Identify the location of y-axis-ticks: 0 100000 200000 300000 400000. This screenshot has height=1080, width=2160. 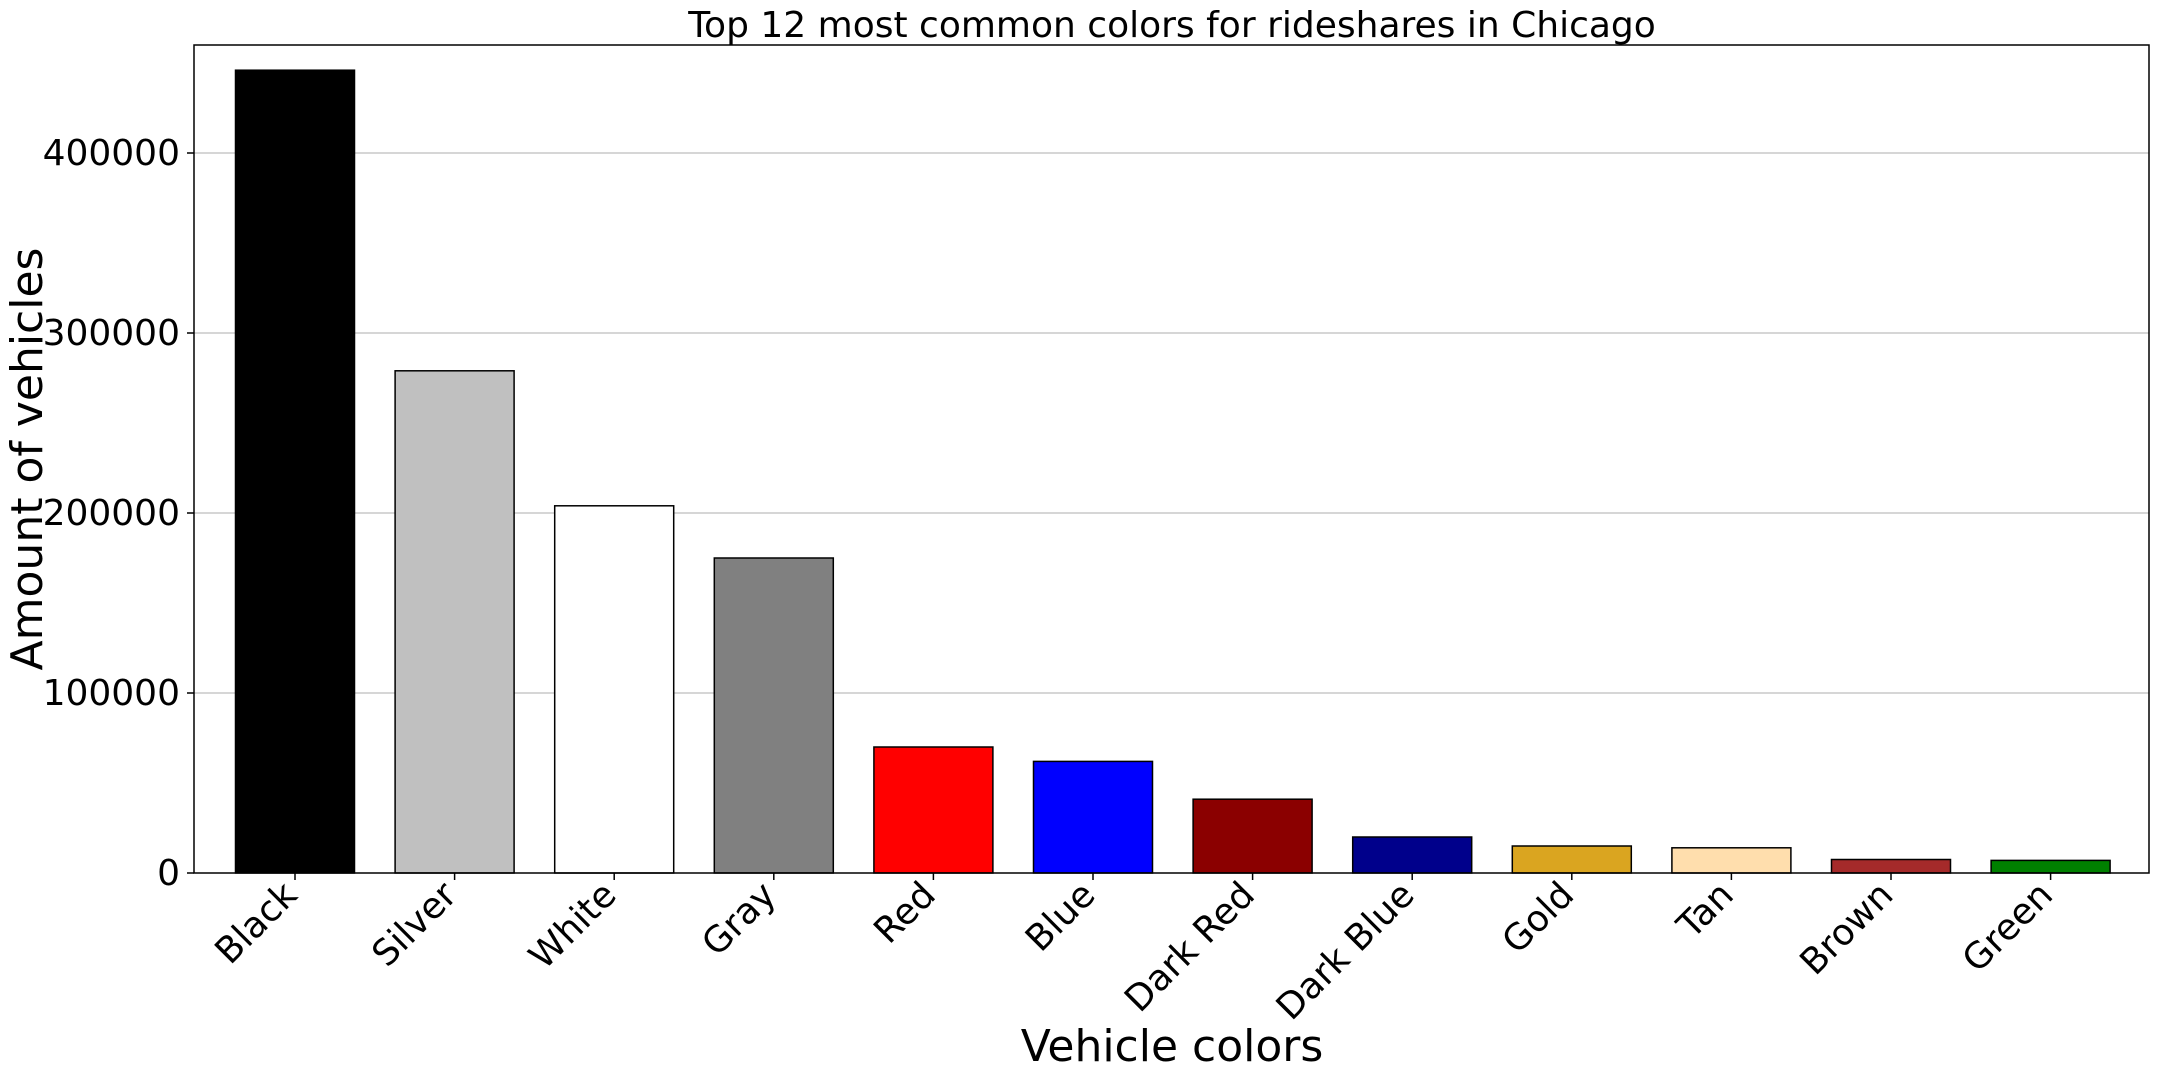
(118, 513).